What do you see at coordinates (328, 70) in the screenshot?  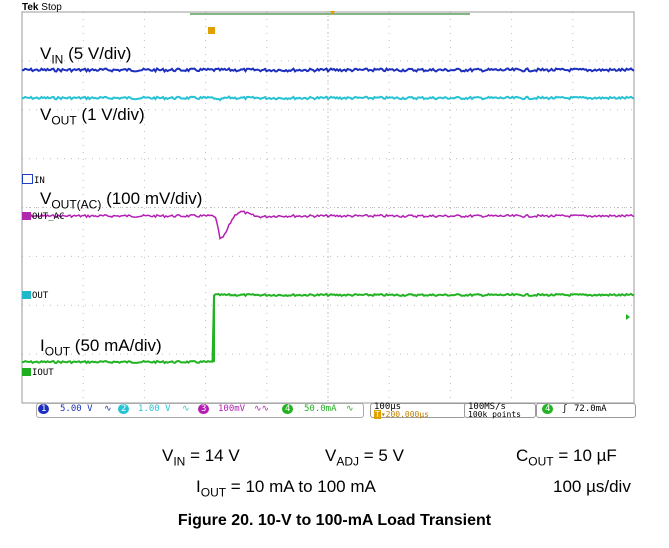 I see `vin-trace` at bounding box center [328, 70].